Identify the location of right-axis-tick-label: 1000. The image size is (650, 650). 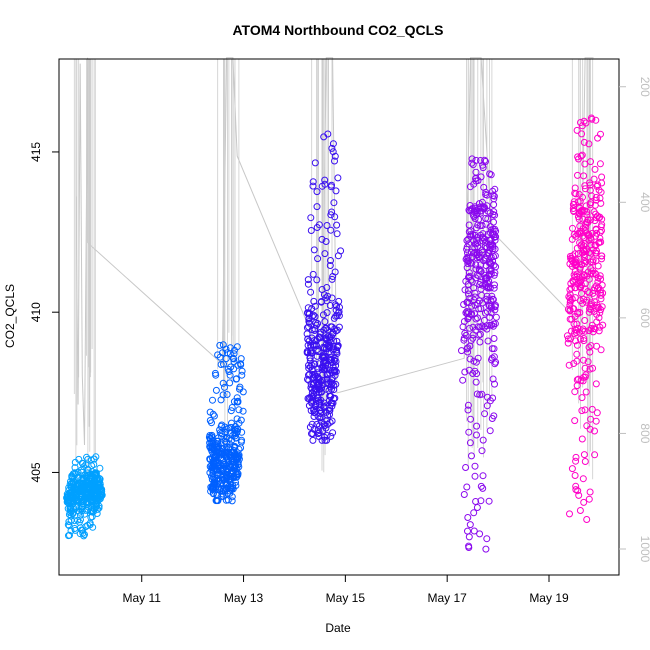
(644, 549).